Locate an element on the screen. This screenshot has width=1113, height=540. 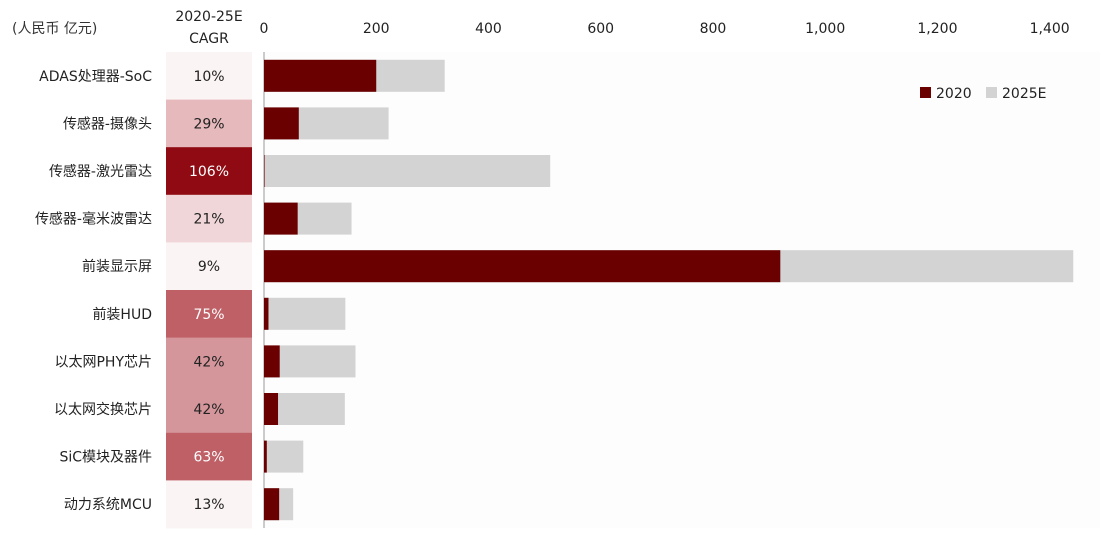
cagr-value: 63% is located at coordinates (208, 458).